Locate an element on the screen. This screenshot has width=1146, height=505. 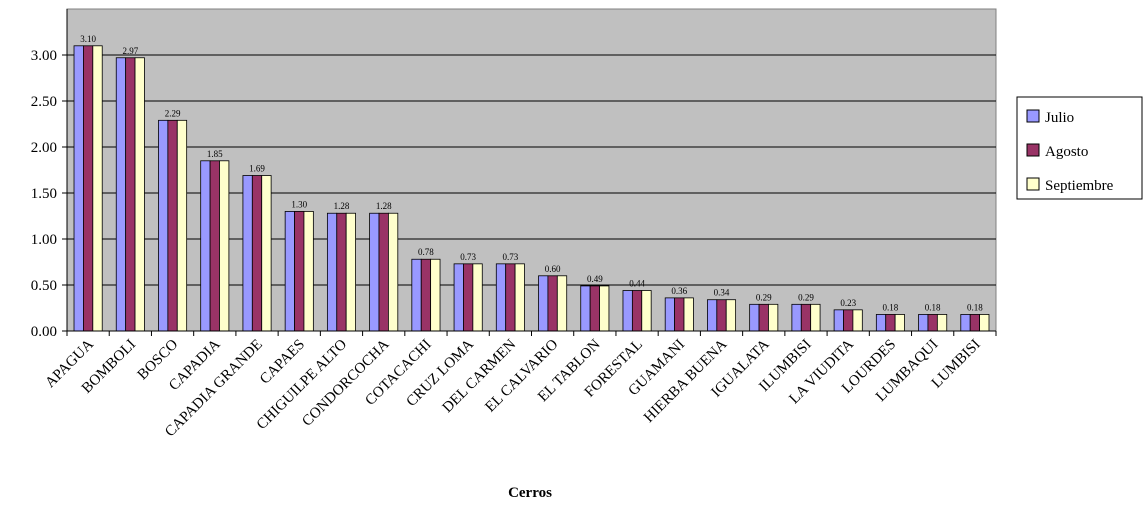
data-label: 0.34 is located at coordinates (722, 293).